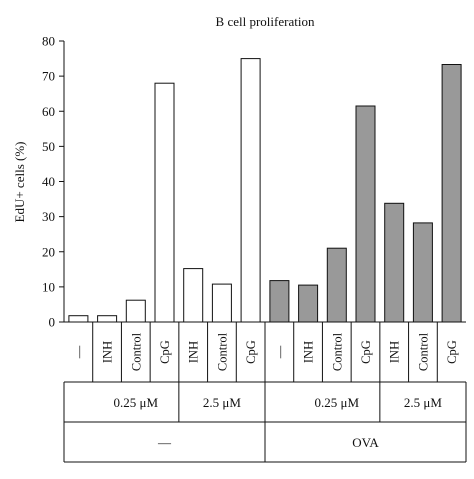  I want to click on y-tick-label: 0, so click(52, 322).